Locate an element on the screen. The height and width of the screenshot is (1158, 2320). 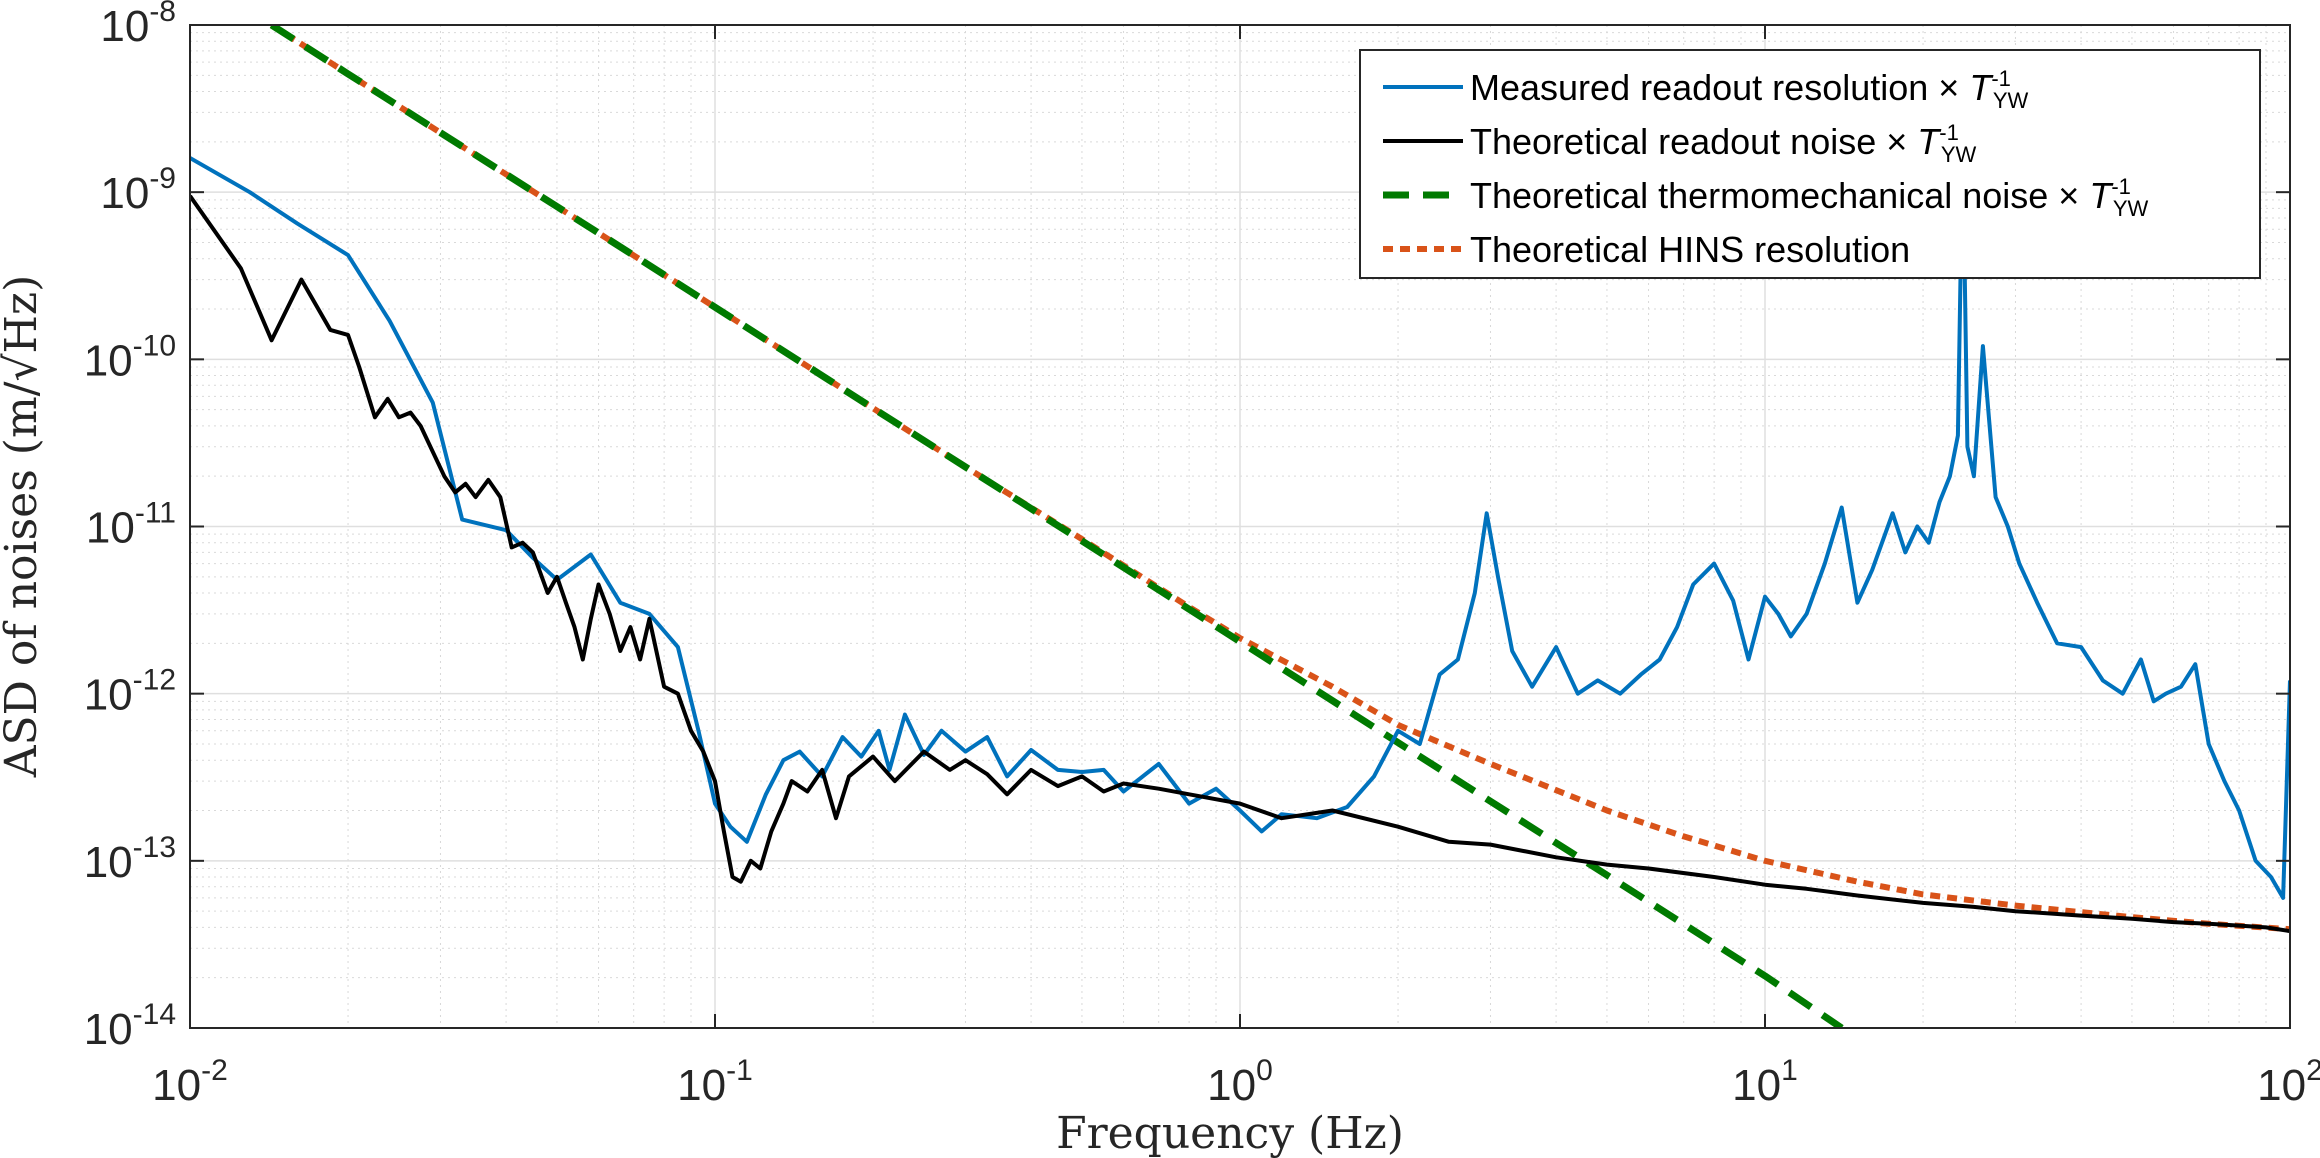
y-tick-label: 10⁻⁹ is located at coordinates (138, 190).